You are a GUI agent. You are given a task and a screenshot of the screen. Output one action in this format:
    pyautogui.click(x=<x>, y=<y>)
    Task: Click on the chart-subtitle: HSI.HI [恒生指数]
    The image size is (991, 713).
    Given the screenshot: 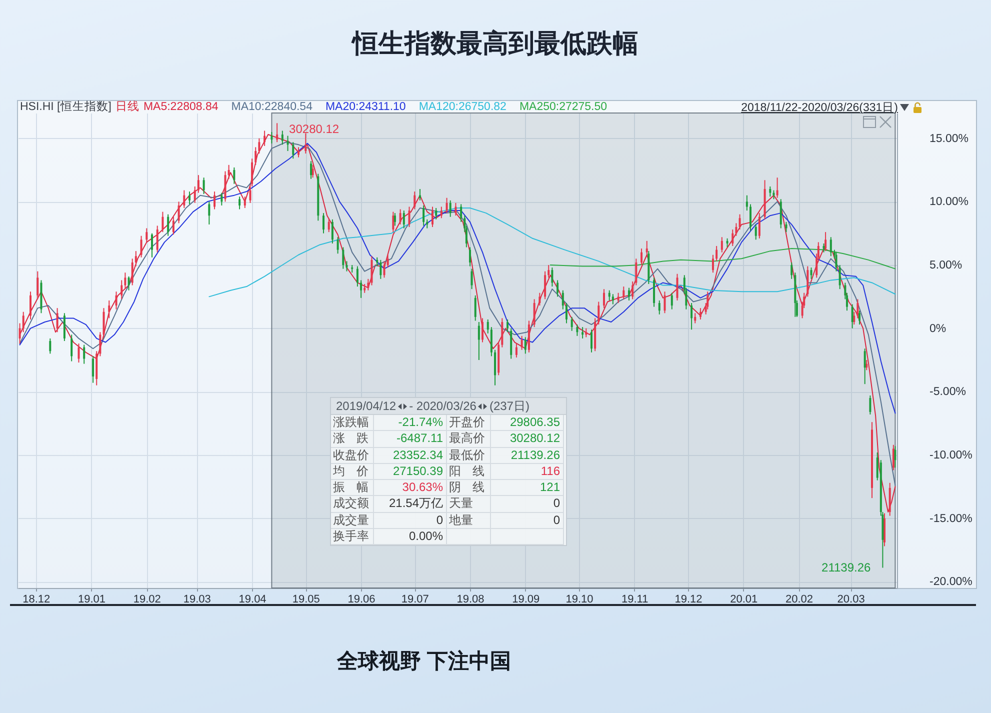 What is the action you would take?
    pyautogui.click(x=66, y=107)
    